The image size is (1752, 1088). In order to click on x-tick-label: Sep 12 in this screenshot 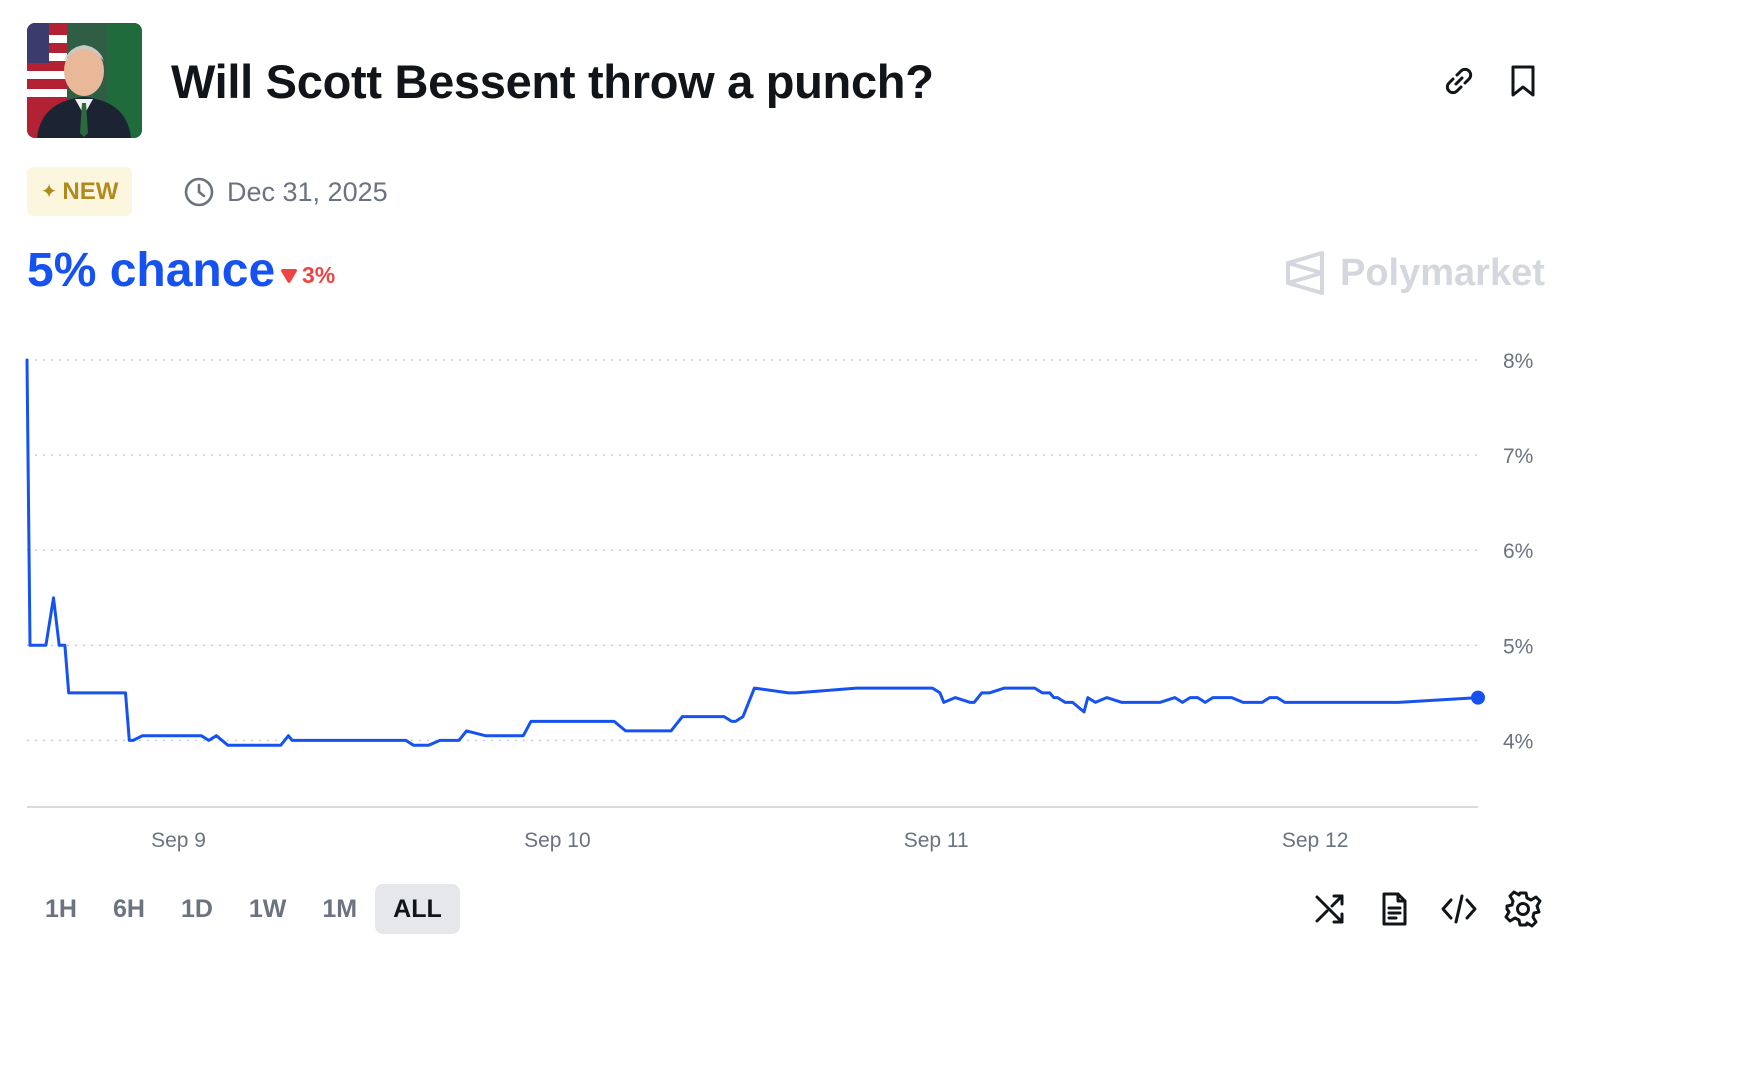, I will do `click(1315, 840)`.